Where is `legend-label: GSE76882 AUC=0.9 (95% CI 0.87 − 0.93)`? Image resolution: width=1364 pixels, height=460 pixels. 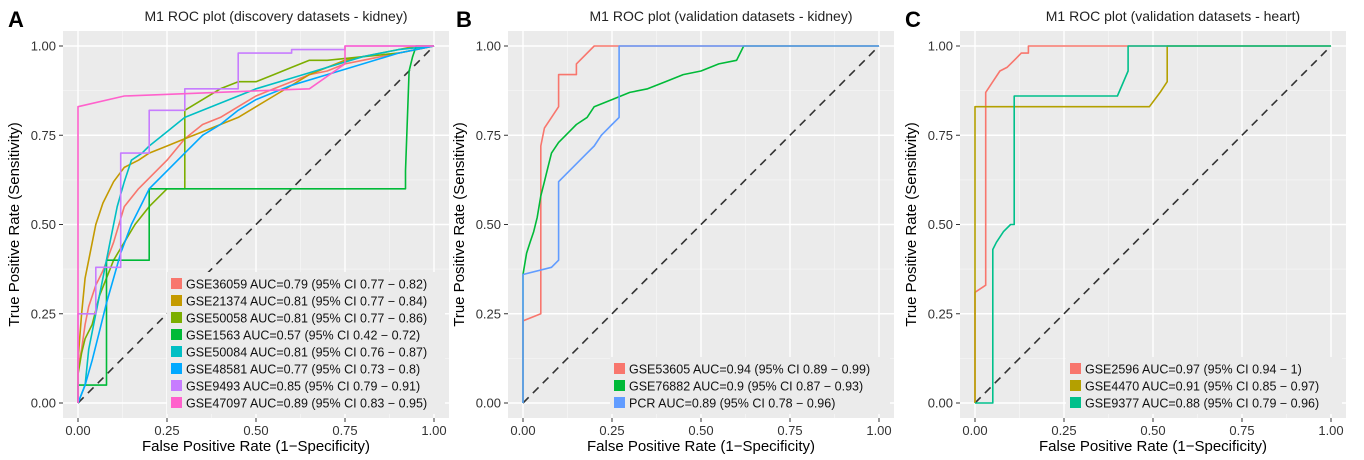
legend-label: GSE76882 AUC=0.9 (95% CI 0.87 − 0.93) is located at coordinates (746, 387).